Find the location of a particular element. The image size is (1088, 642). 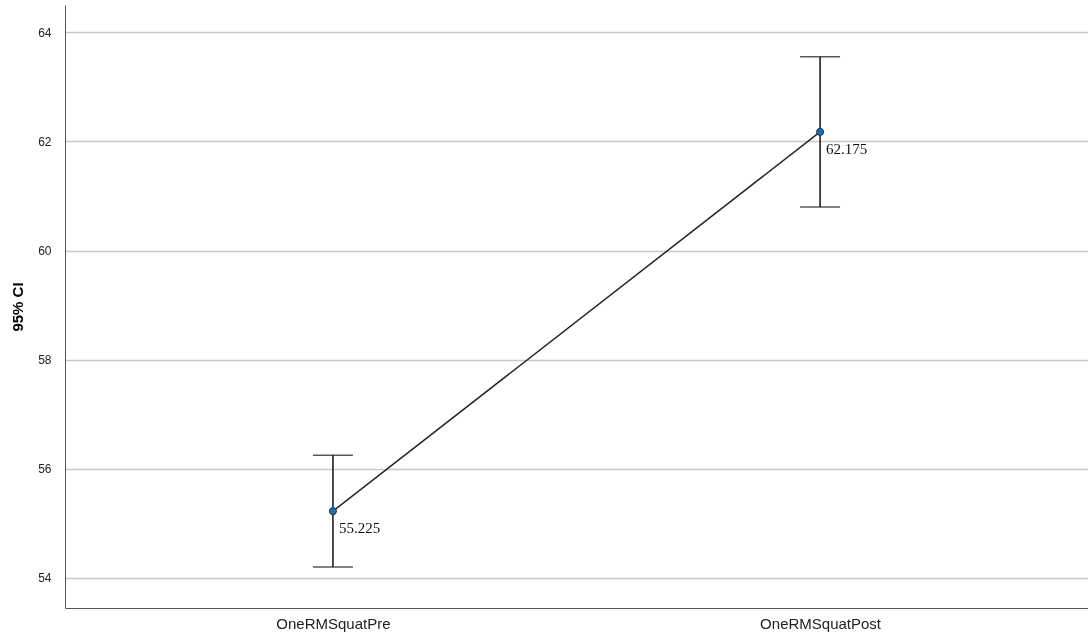

data-label: 62.175 is located at coordinates (847, 148).